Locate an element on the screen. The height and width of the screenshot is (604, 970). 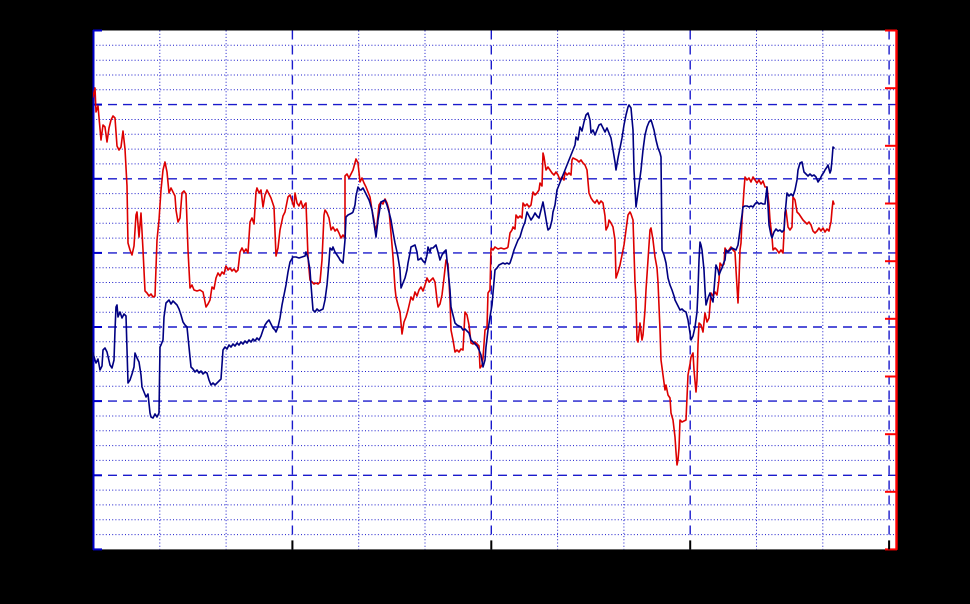
bottom-axis-ticks is located at coordinates (591, 545).